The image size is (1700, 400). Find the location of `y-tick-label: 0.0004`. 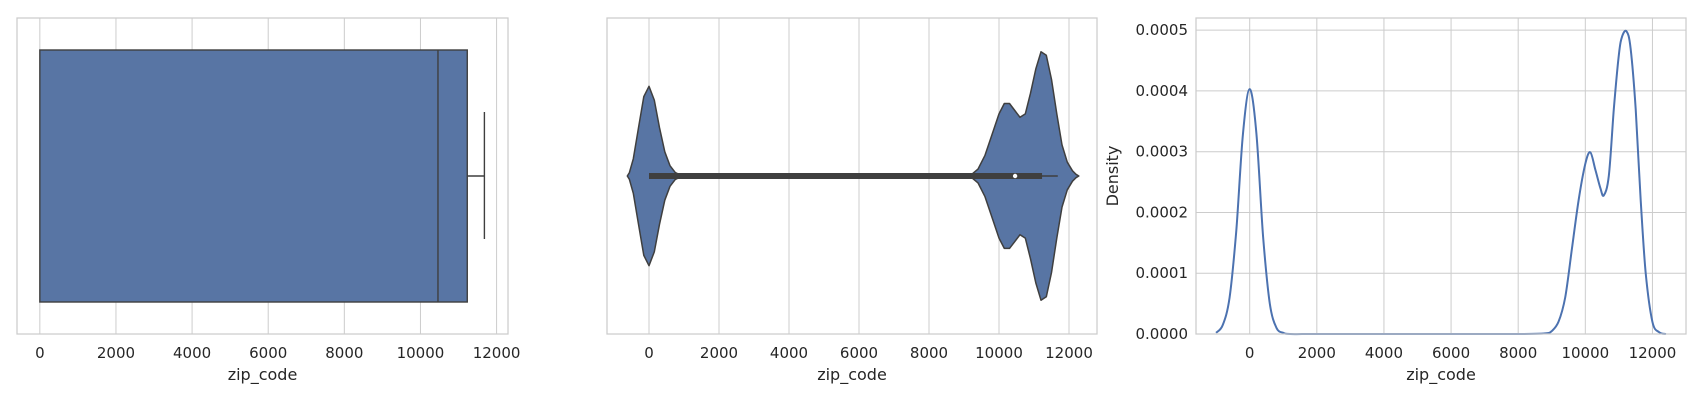

y-tick-label: 0.0004 is located at coordinates (1162, 91).